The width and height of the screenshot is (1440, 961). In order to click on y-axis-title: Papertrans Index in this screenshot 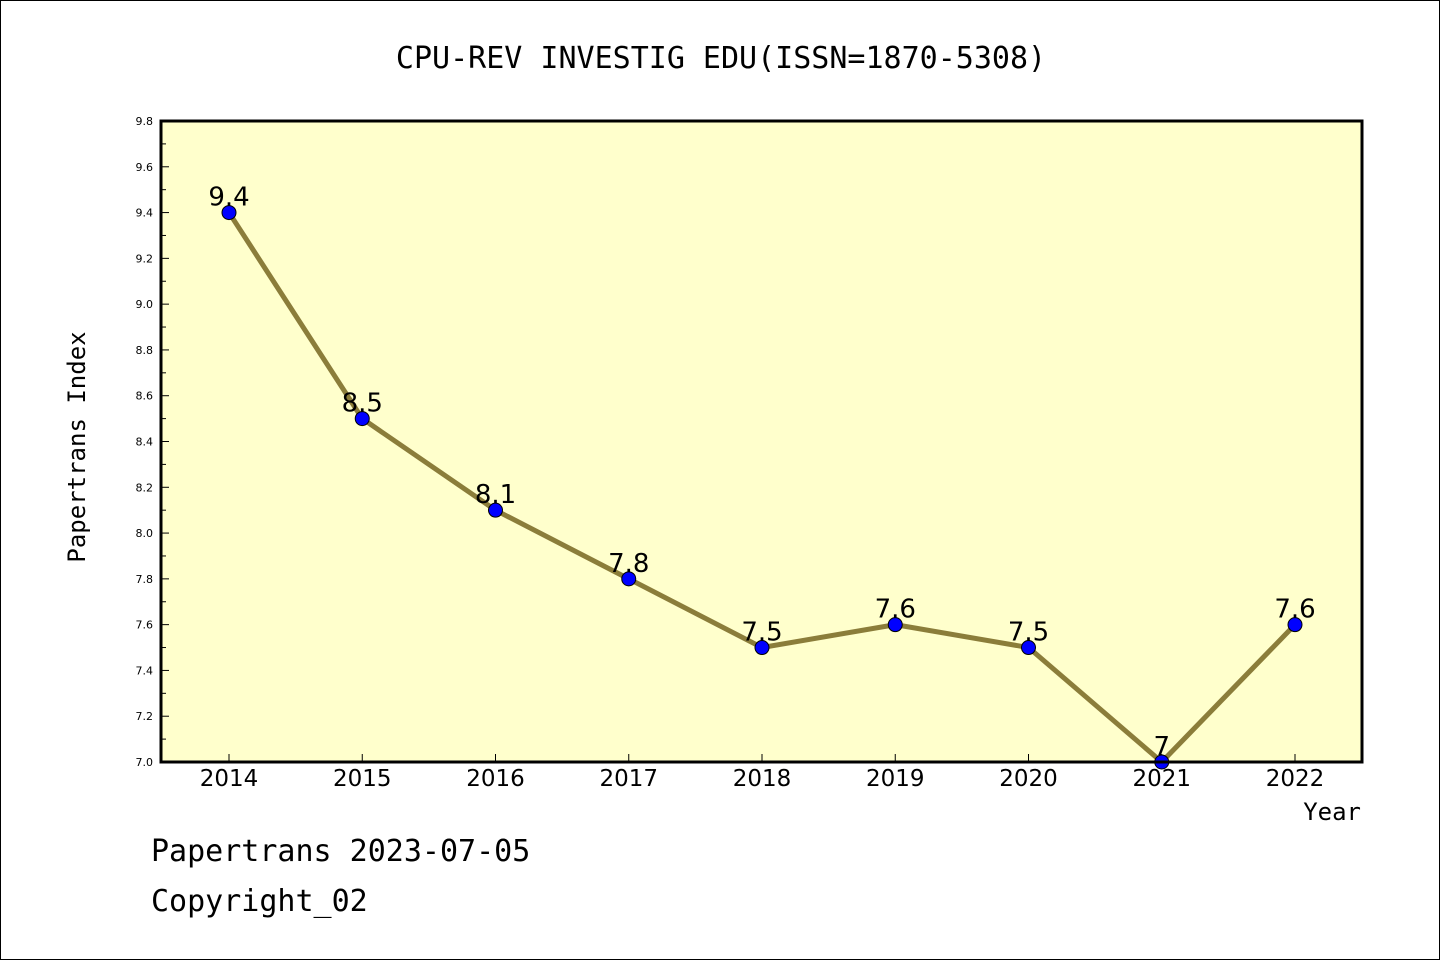, I will do `click(77, 446)`.